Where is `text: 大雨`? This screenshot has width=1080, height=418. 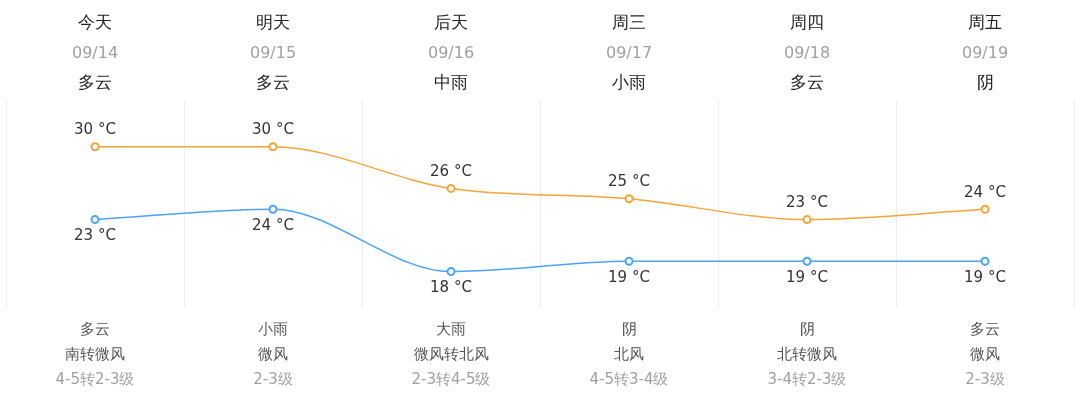 text: 大雨 is located at coordinates (451, 328).